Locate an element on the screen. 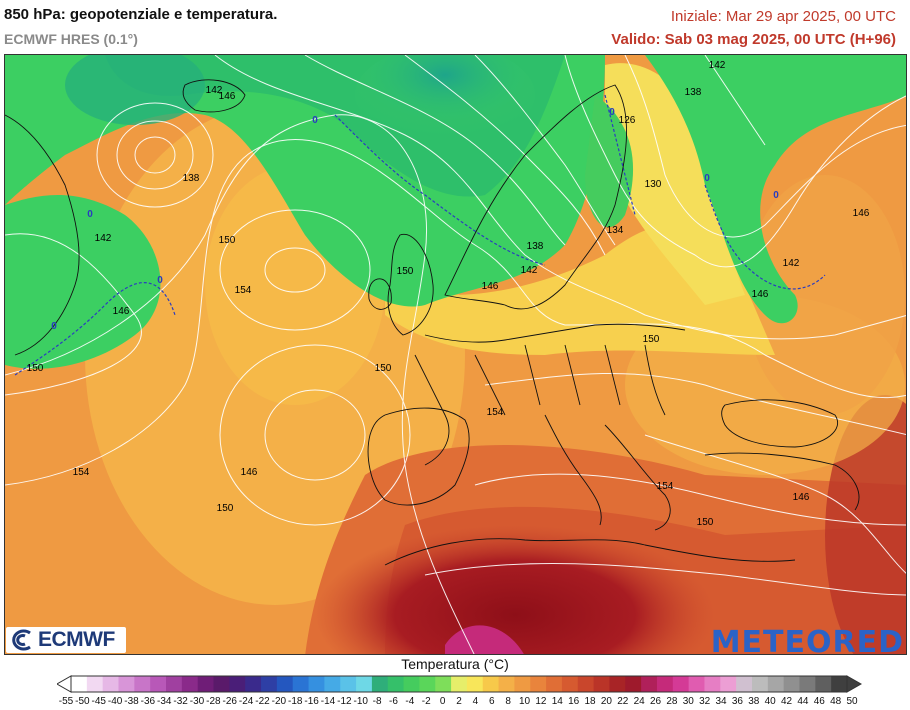 The width and height of the screenshot is (910, 710). scale-tick-label: -30 is located at coordinates (197, 701).